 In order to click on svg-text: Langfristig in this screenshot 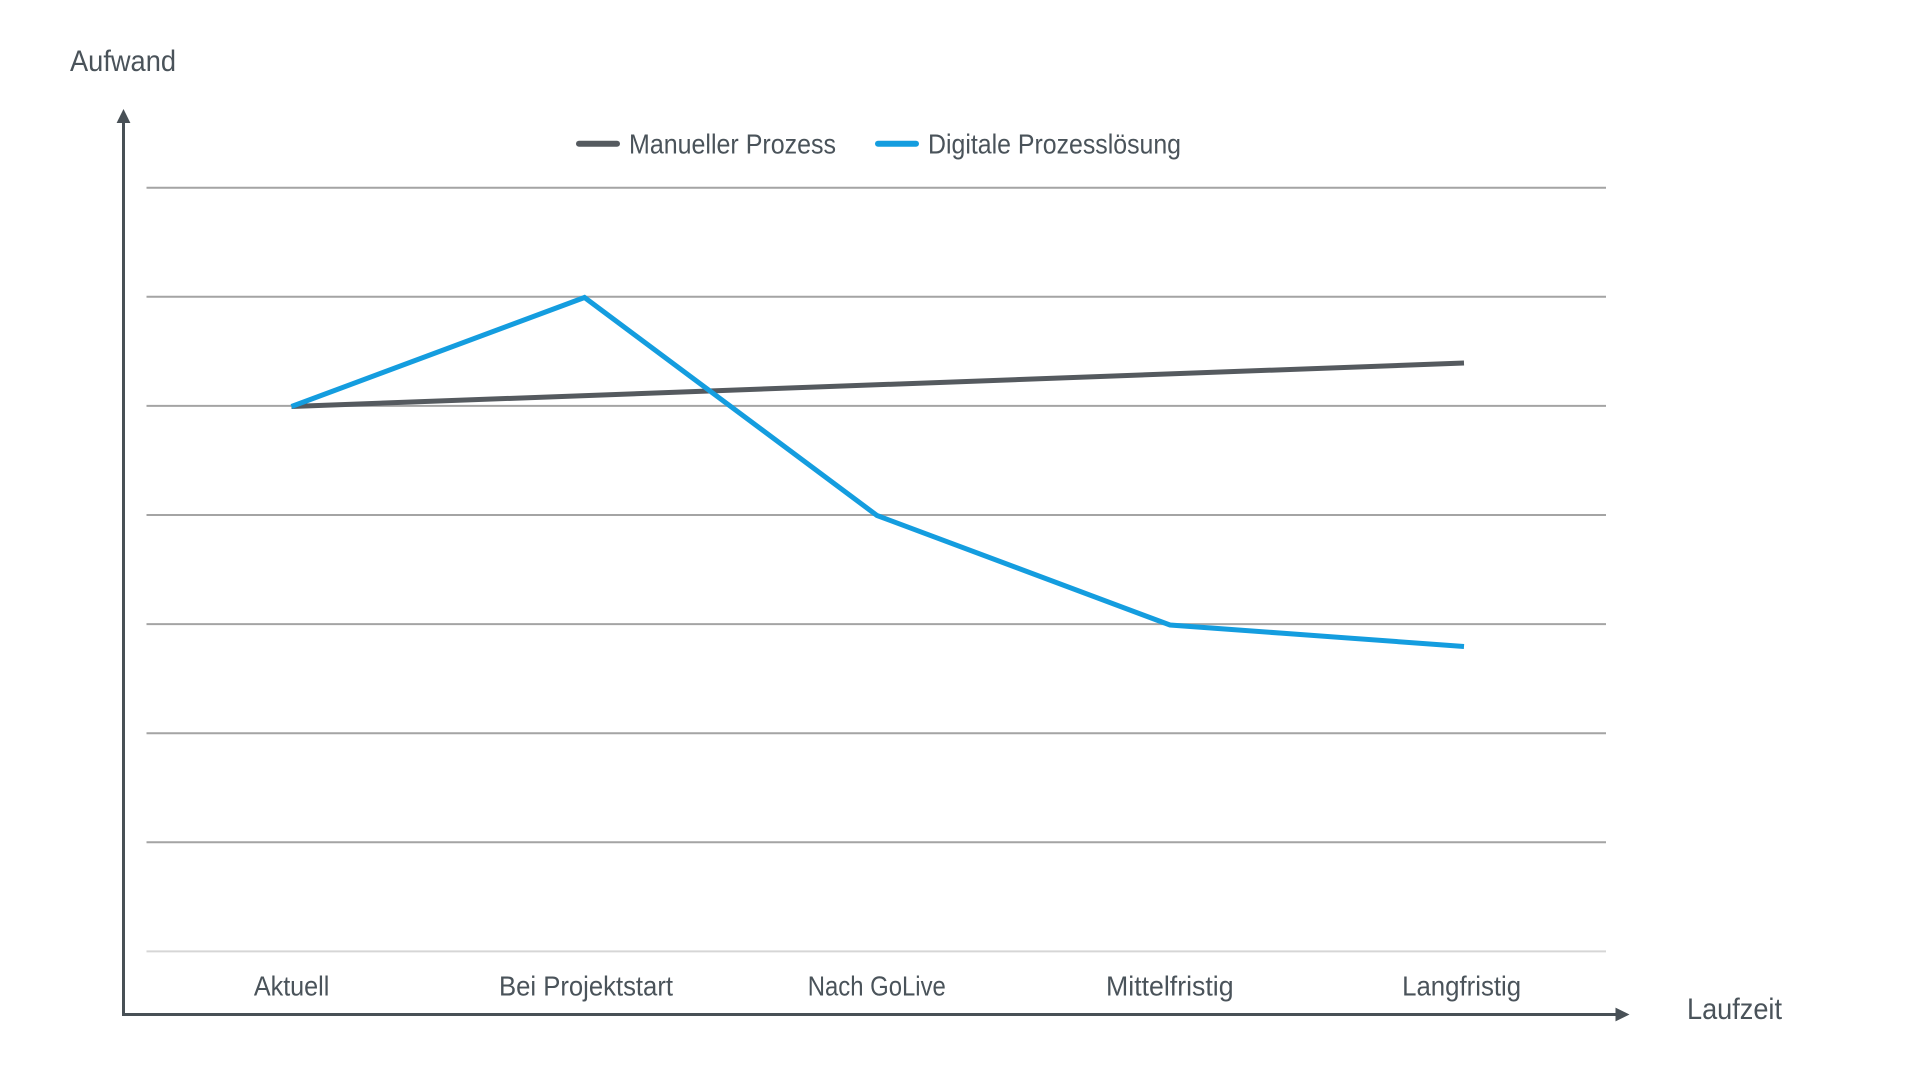, I will do `click(1461, 985)`.